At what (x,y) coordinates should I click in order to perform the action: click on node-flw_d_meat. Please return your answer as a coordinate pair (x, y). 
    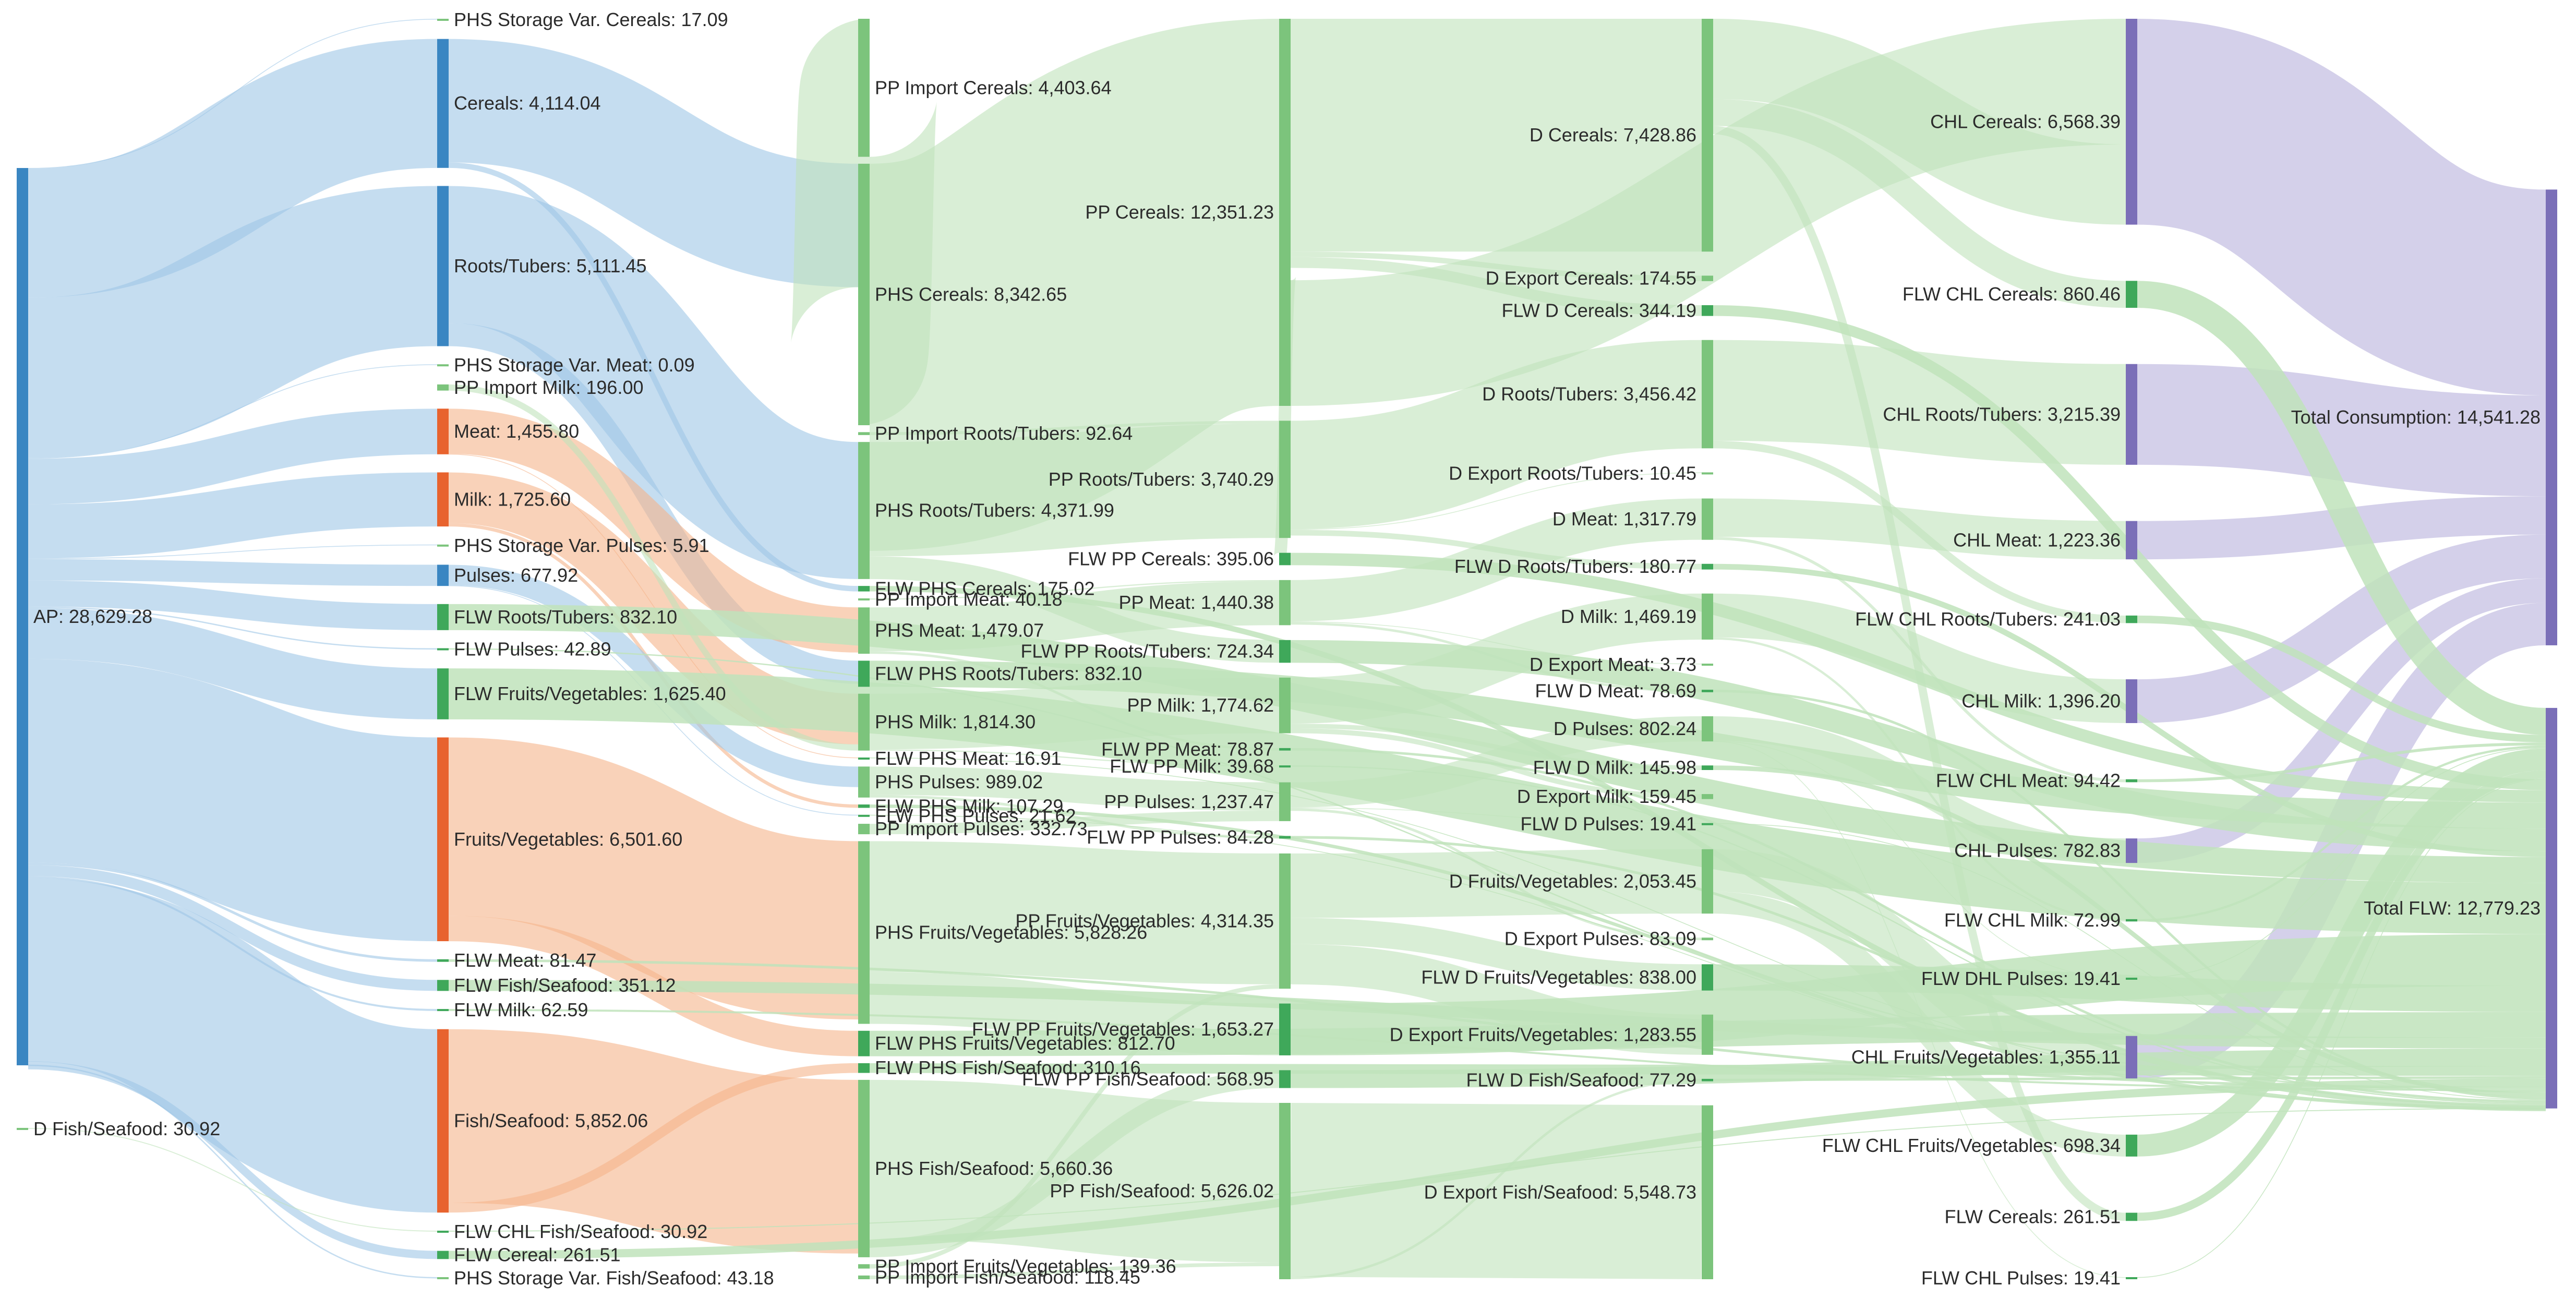
    Looking at the image, I should click on (1707, 691).